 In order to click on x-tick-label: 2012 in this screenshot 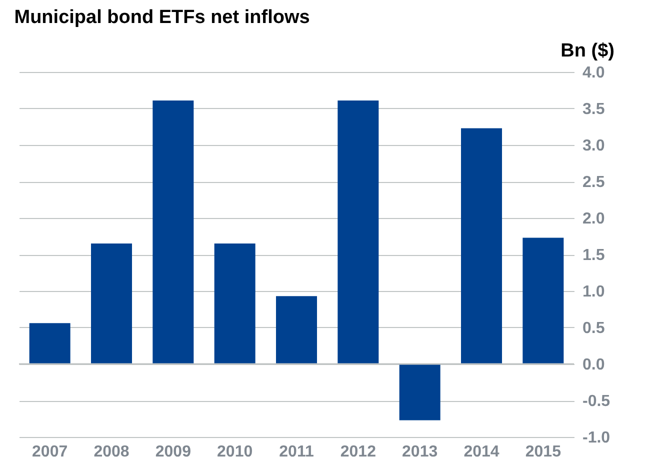, I will do `click(358, 452)`.